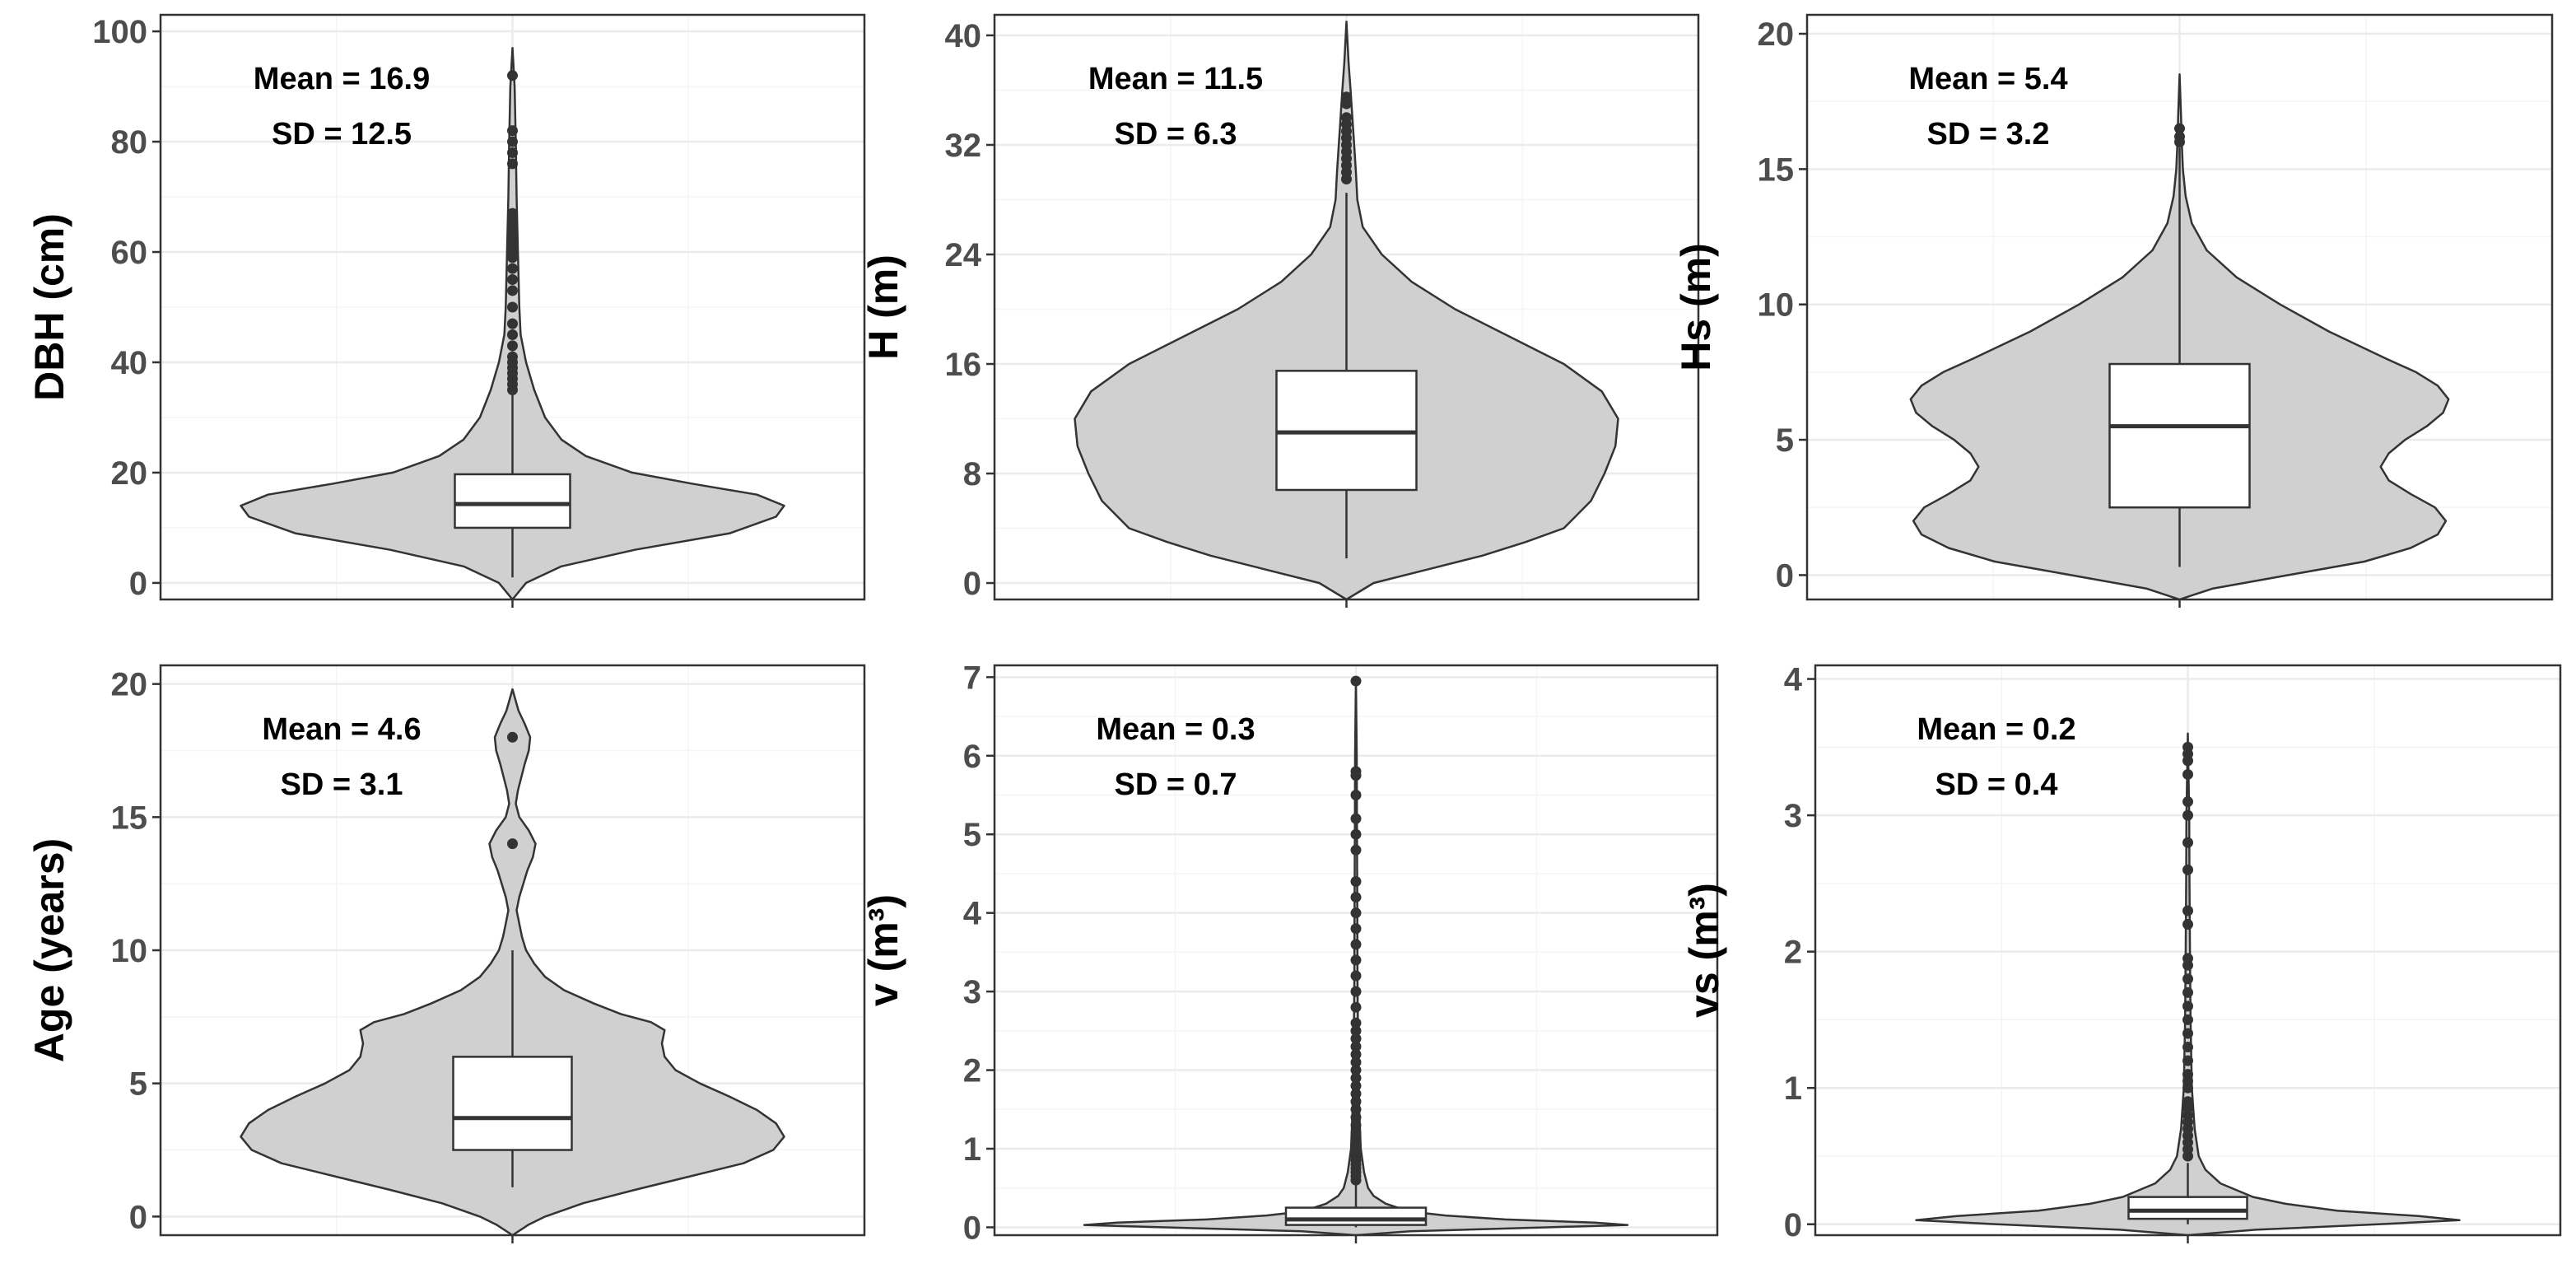  Describe the element at coordinates (1776, 305) in the screenshot. I see `y-tick-label: 10` at that location.